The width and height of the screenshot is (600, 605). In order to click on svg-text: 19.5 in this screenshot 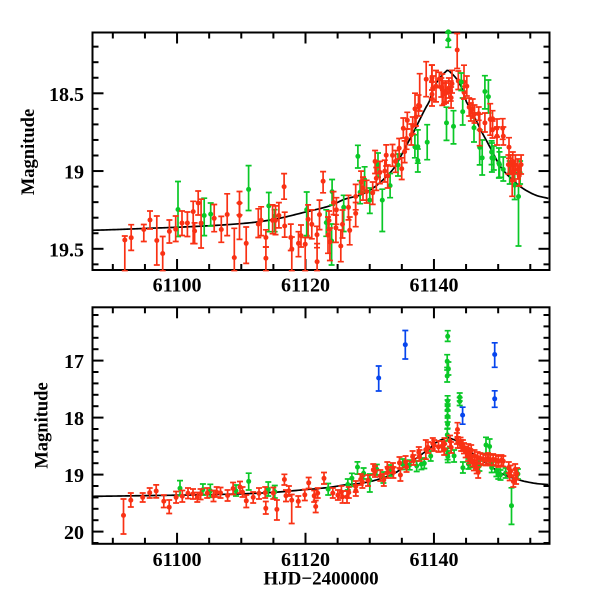, I will do `click(66, 250)`.